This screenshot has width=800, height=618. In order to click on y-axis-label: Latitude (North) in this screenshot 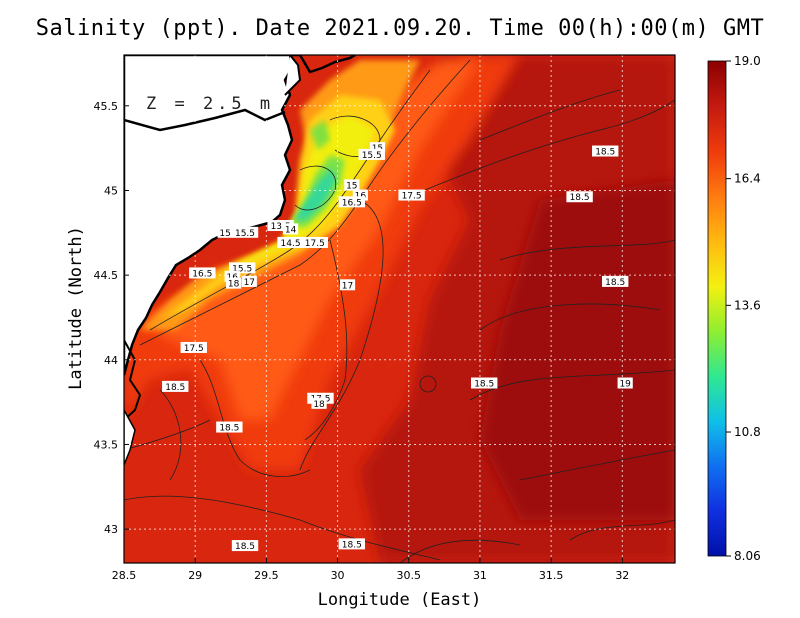, I will do `click(76, 308)`.